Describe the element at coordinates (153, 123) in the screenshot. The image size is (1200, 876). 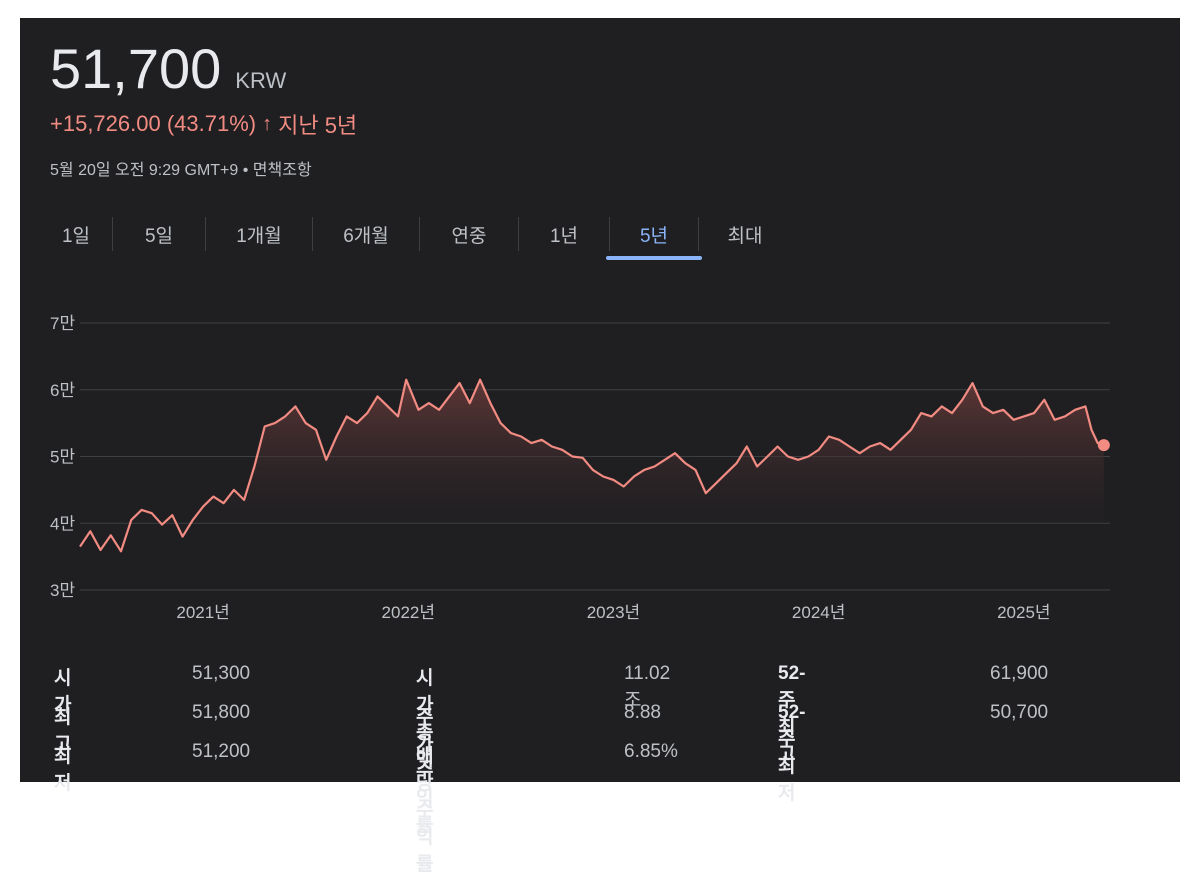
I see `price-change: +15,726.00 (43.71%)` at that location.